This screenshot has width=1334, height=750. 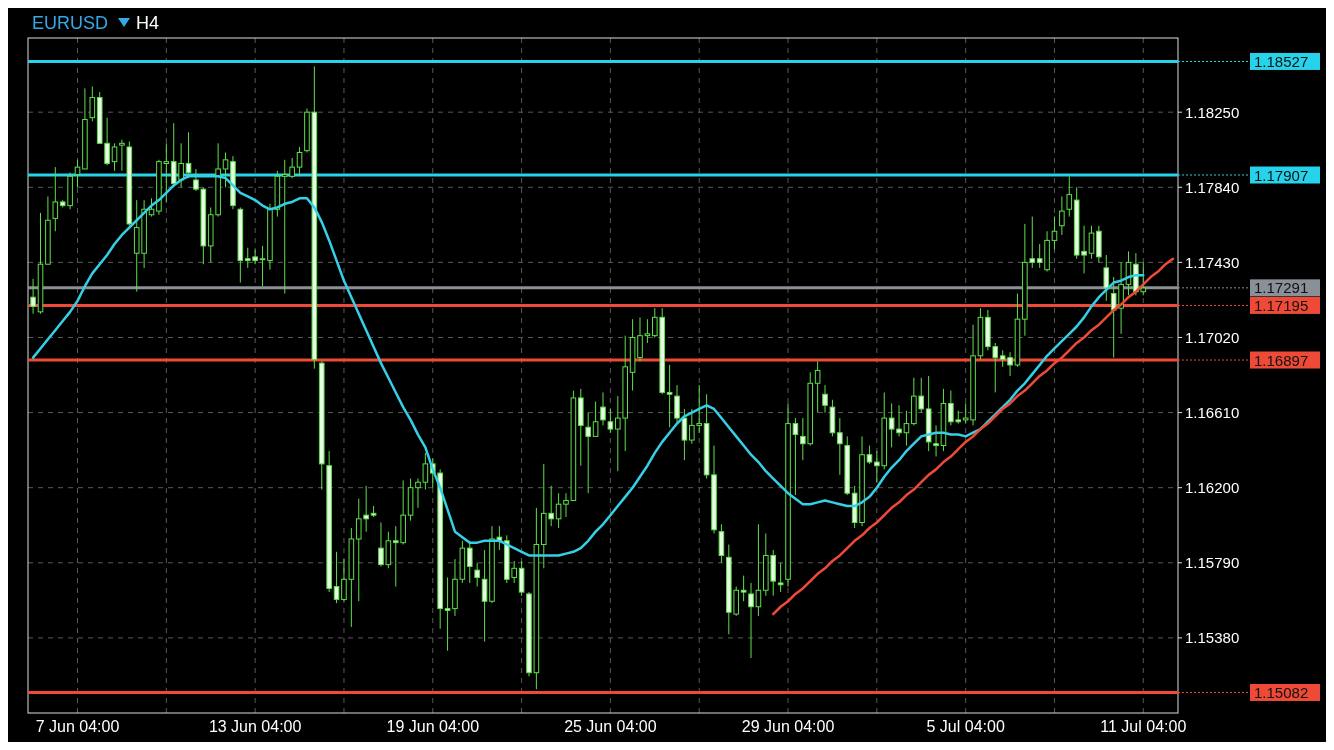 What do you see at coordinates (70, 23) in the screenshot?
I see `chart-title: EURUSD` at bounding box center [70, 23].